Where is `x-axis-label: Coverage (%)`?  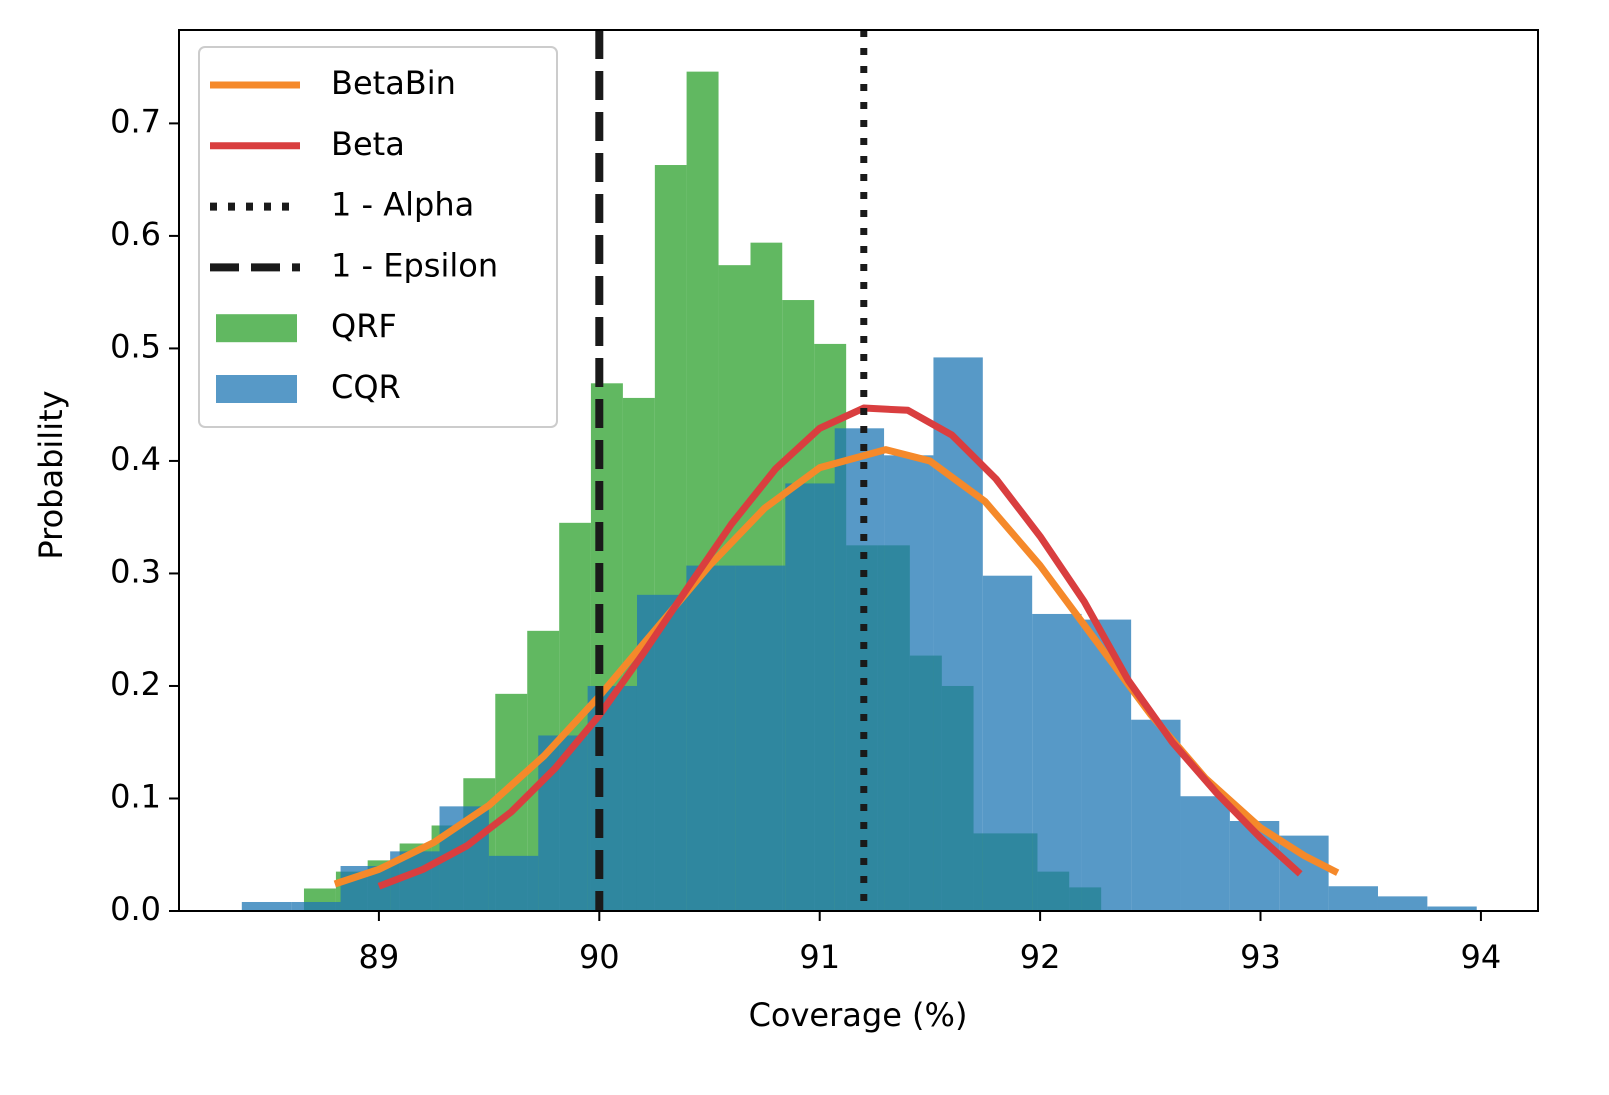 x-axis-label: Coverage (%) is located at coordinates (858, 1015).